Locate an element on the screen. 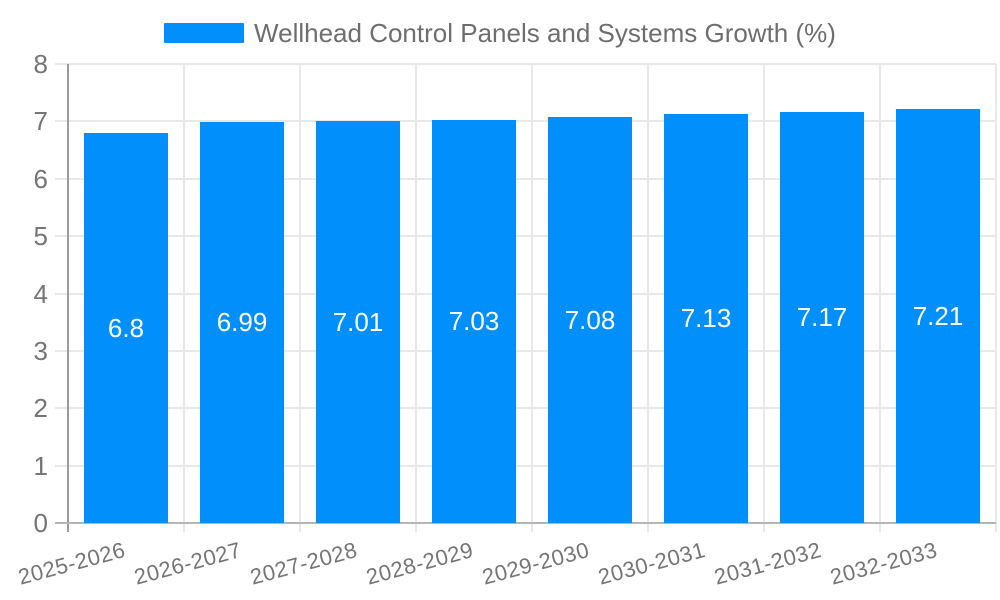  x-axis-label: 2028-2029 is located at coordinates (420, 563).